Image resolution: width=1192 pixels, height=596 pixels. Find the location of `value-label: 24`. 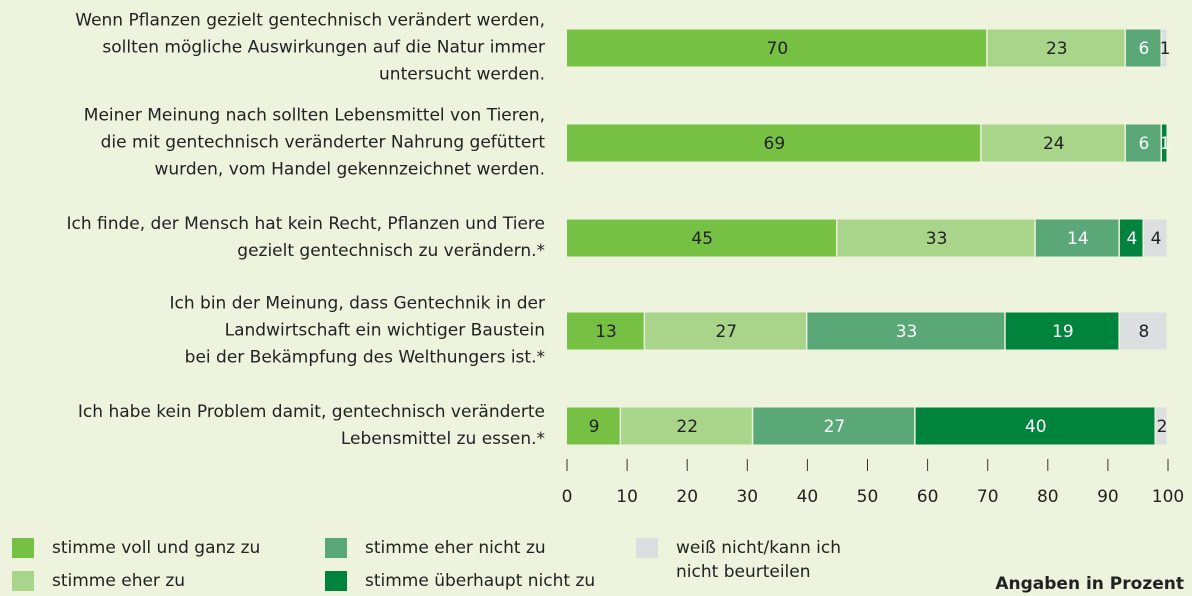

value-label: 24 is located at coordinates (1054, 144).